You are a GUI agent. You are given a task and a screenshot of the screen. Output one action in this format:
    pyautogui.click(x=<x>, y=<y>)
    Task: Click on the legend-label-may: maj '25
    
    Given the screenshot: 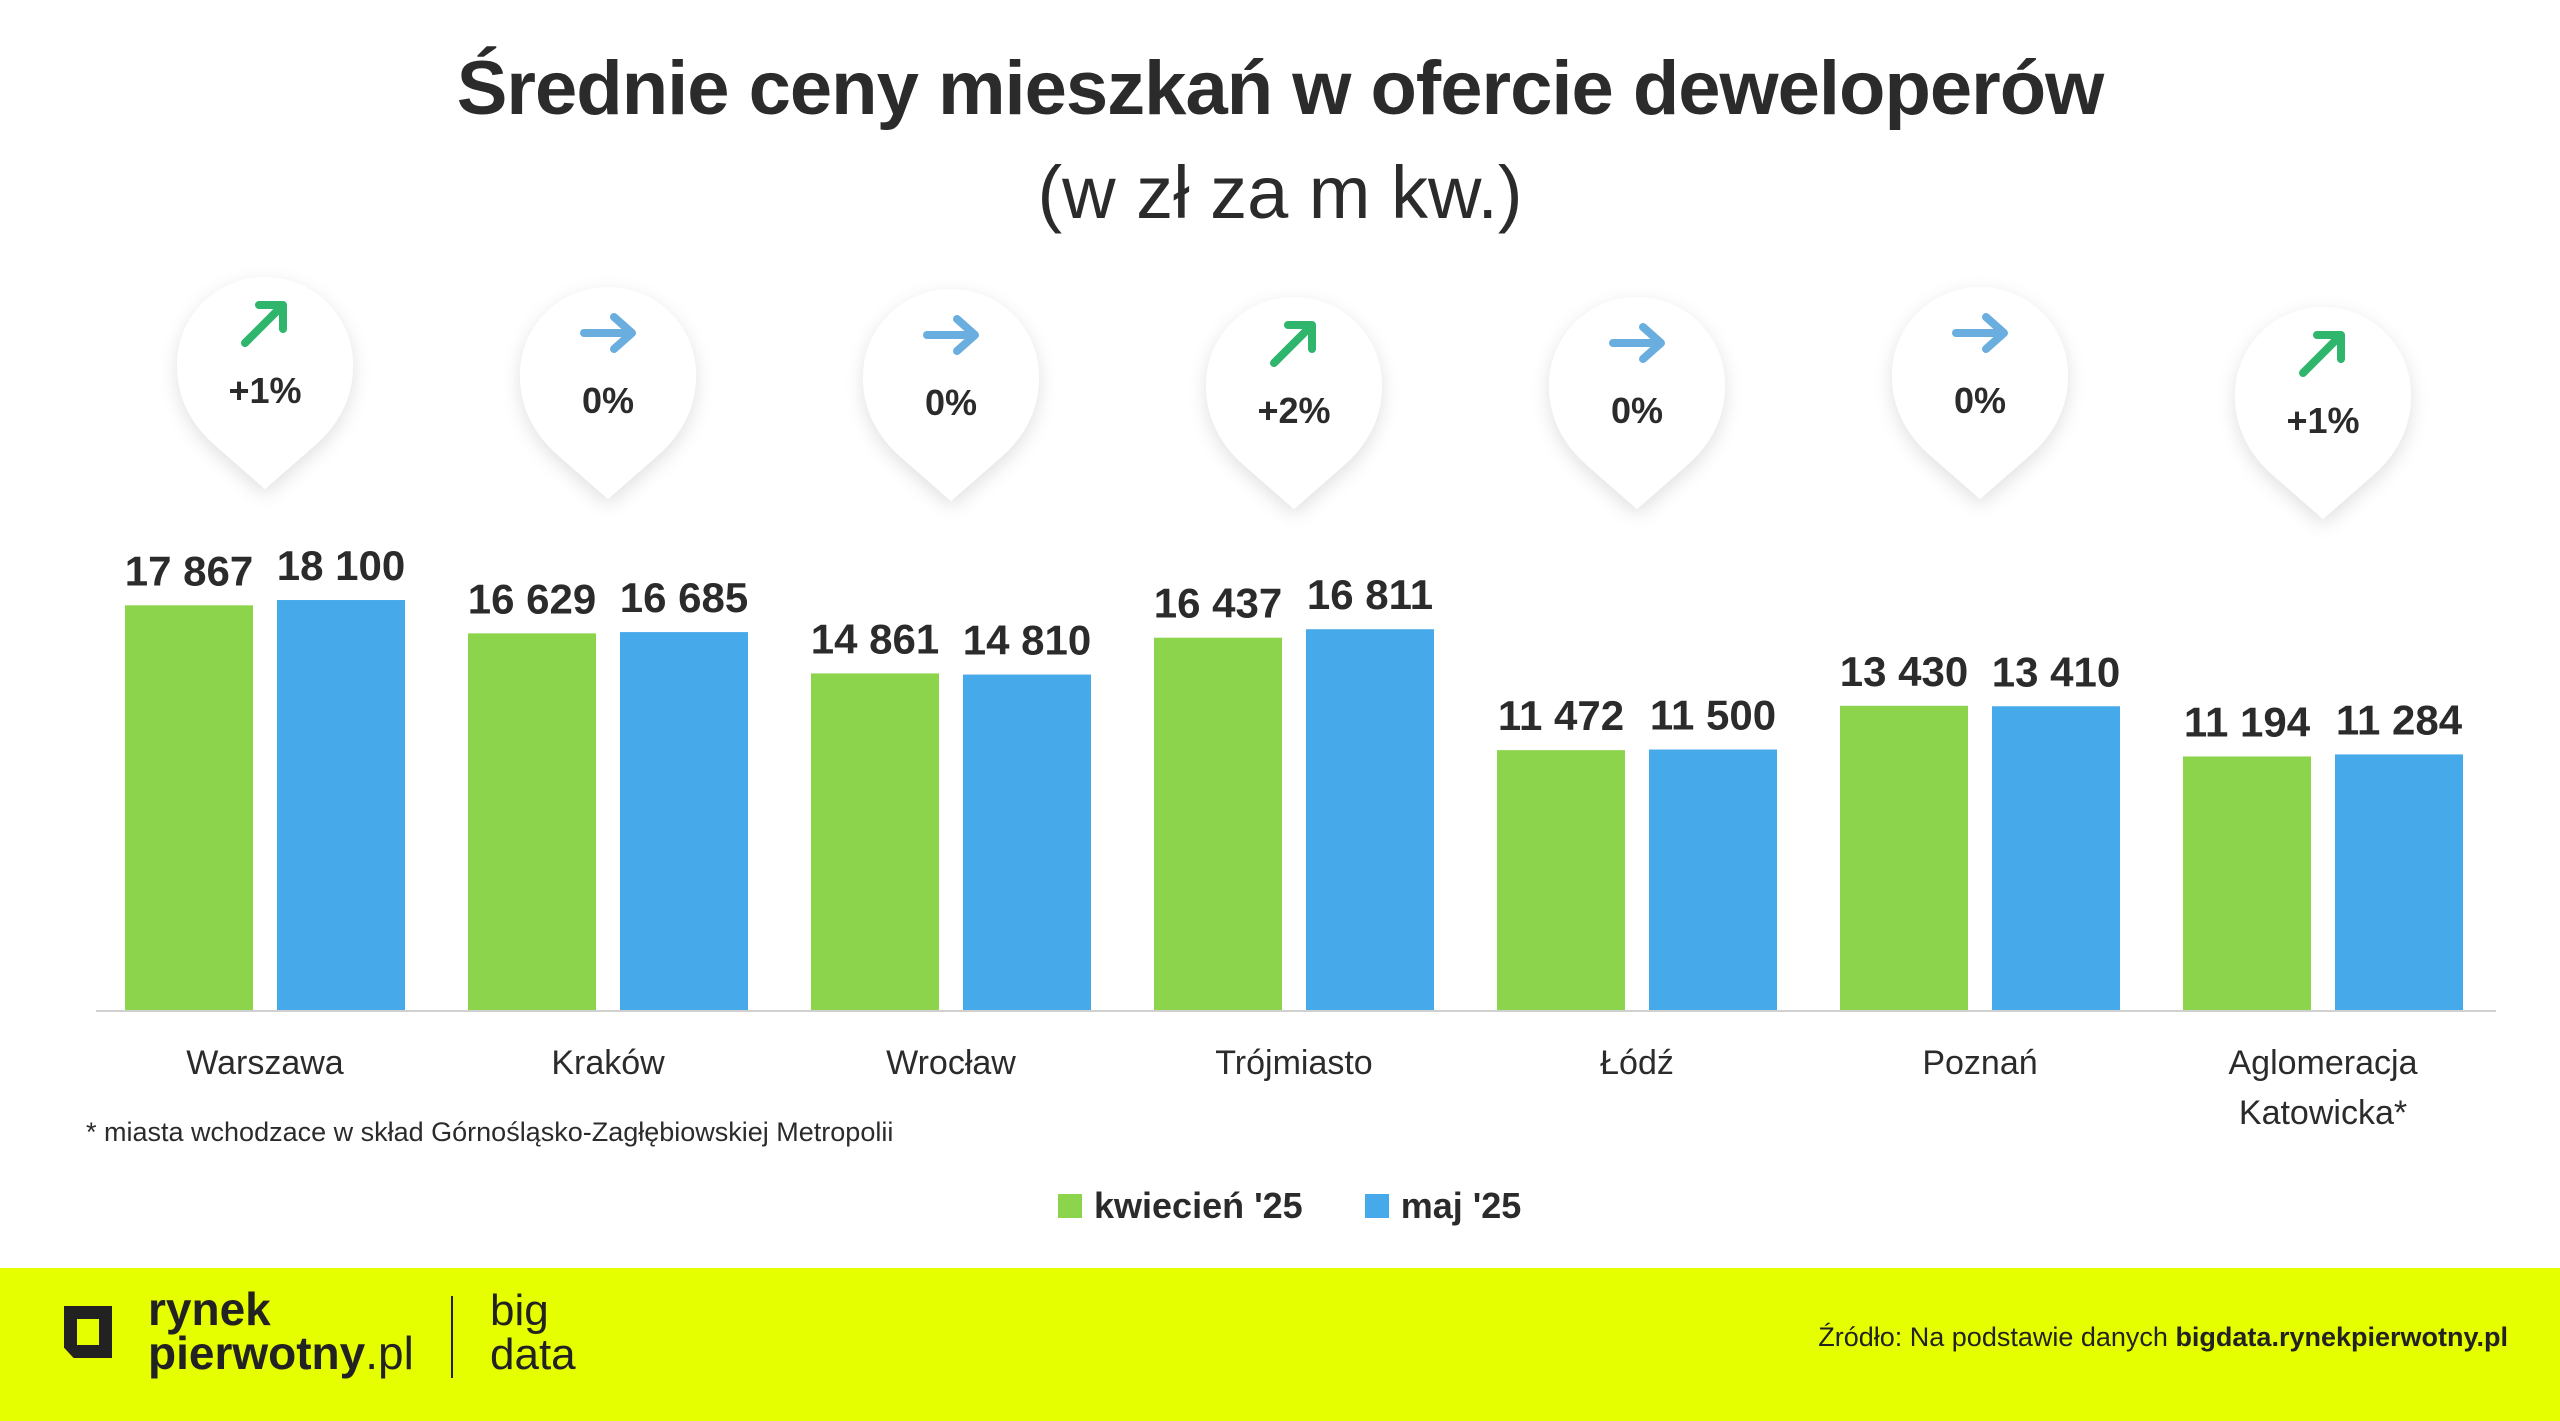 What is the action you would take?
    pyautogui.click(x=1461, y=1205)
    